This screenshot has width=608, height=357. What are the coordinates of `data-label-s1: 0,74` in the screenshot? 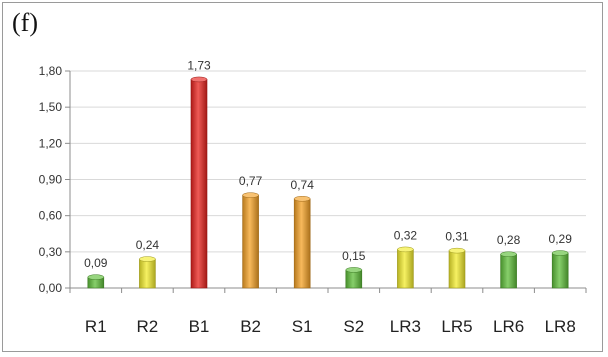 It's located at (303, 185).